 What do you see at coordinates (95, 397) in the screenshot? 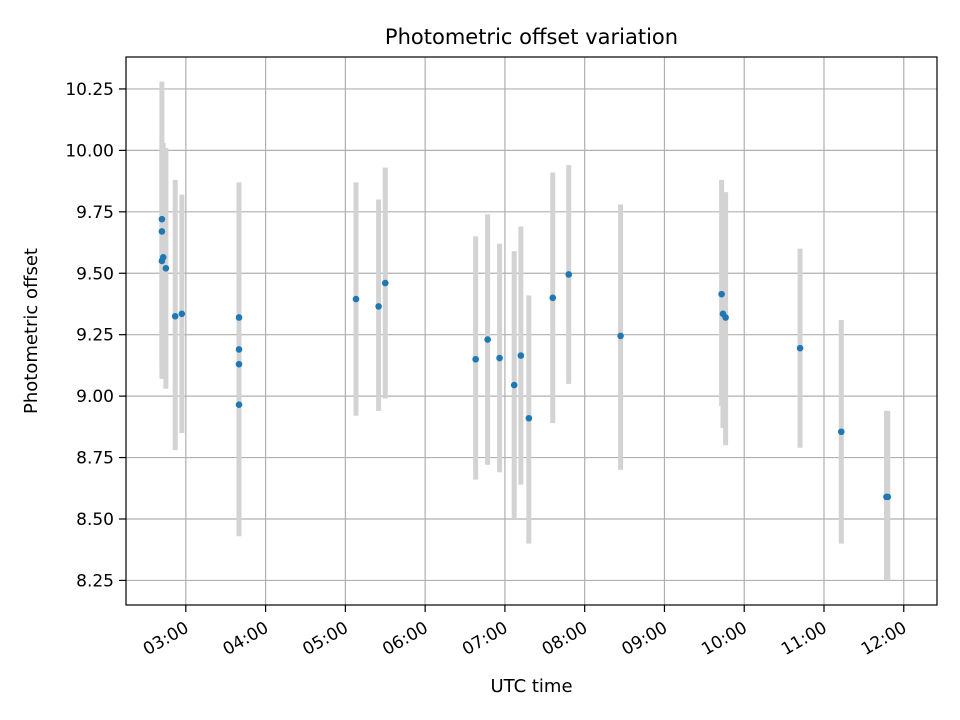
I see `y-tick-label: 9.00` at bounding box center [95, 397].